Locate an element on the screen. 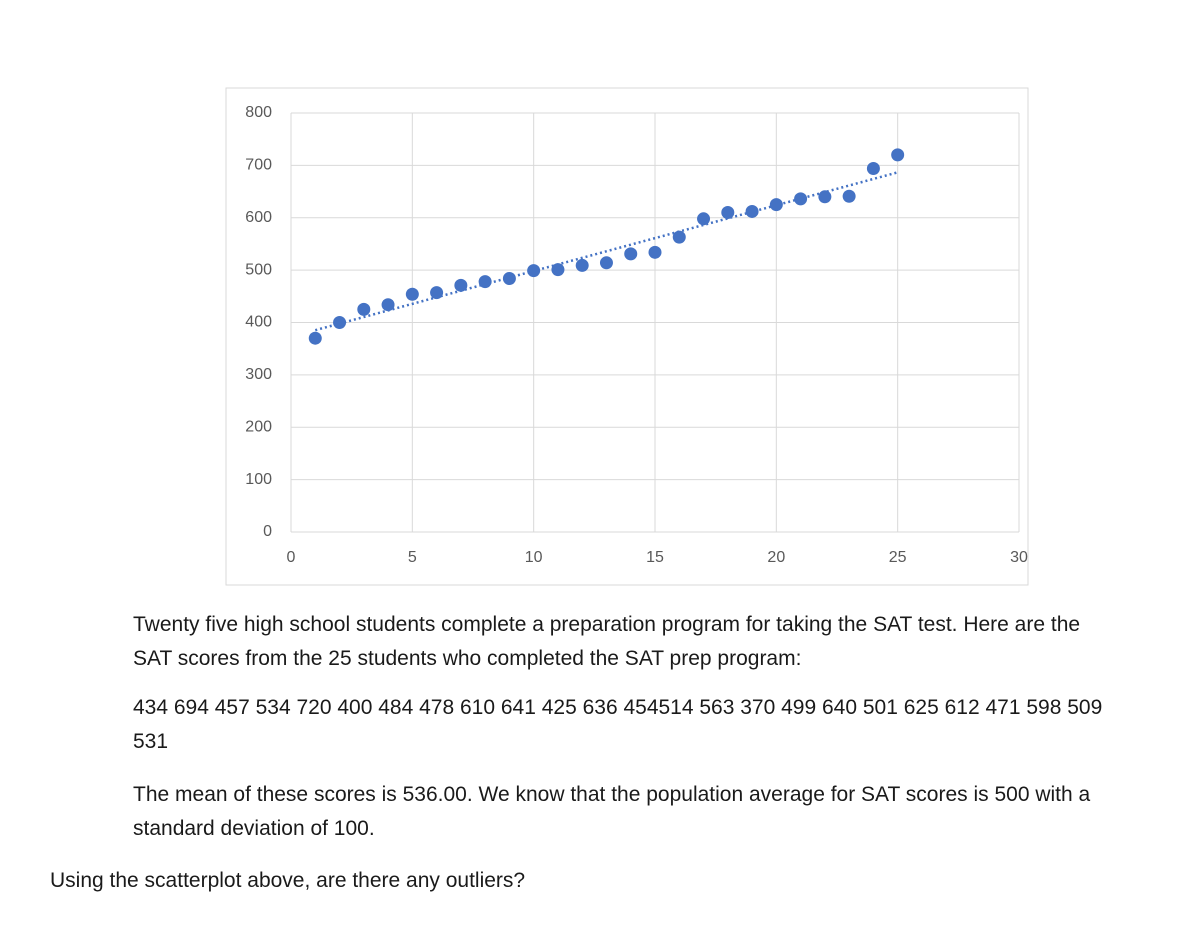 Image resolution: width=1200 pixels, height=941 pixels. x-tick-label: 25 is located at coordinates (898, 557).